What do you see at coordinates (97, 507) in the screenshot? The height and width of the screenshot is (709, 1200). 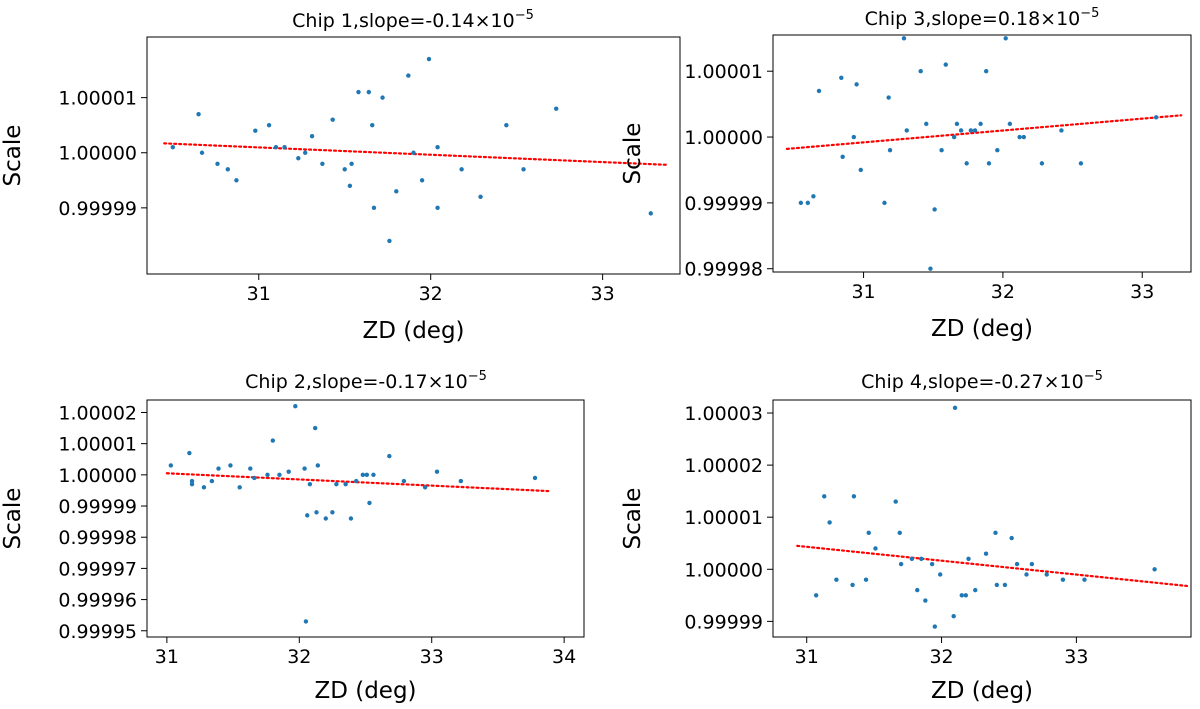 I see `chip2-ytick-label: 0.99999` at bounding box center [97, 507].